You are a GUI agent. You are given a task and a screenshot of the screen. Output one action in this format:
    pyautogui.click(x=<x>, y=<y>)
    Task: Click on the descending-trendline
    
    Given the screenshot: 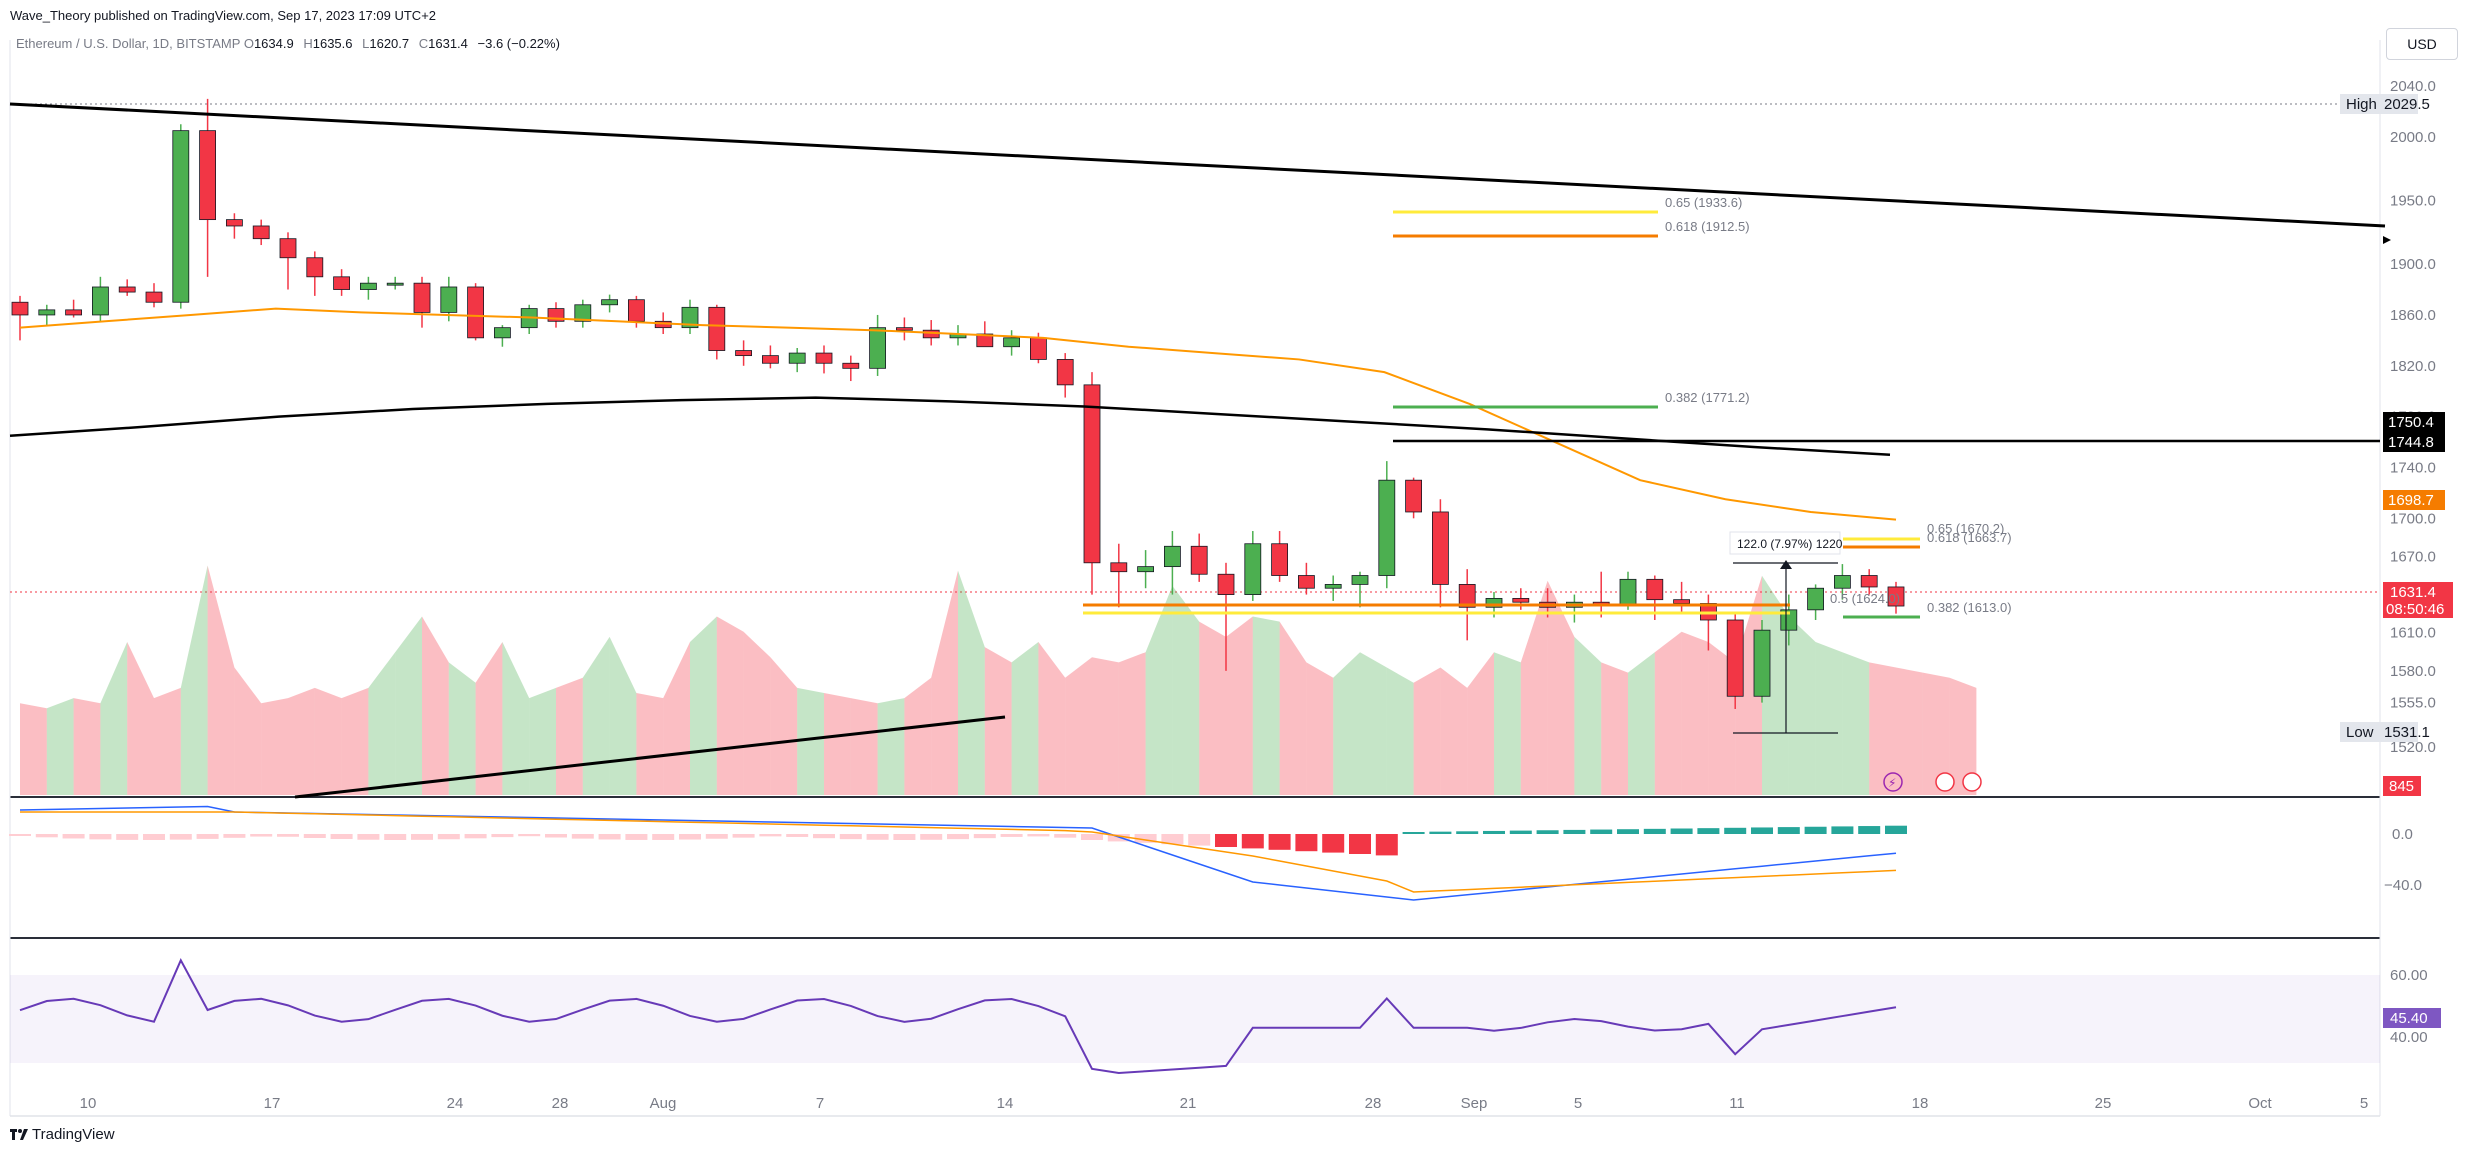 What is the action you would take?
    pyautogui.click(x=1197, y=165)
    